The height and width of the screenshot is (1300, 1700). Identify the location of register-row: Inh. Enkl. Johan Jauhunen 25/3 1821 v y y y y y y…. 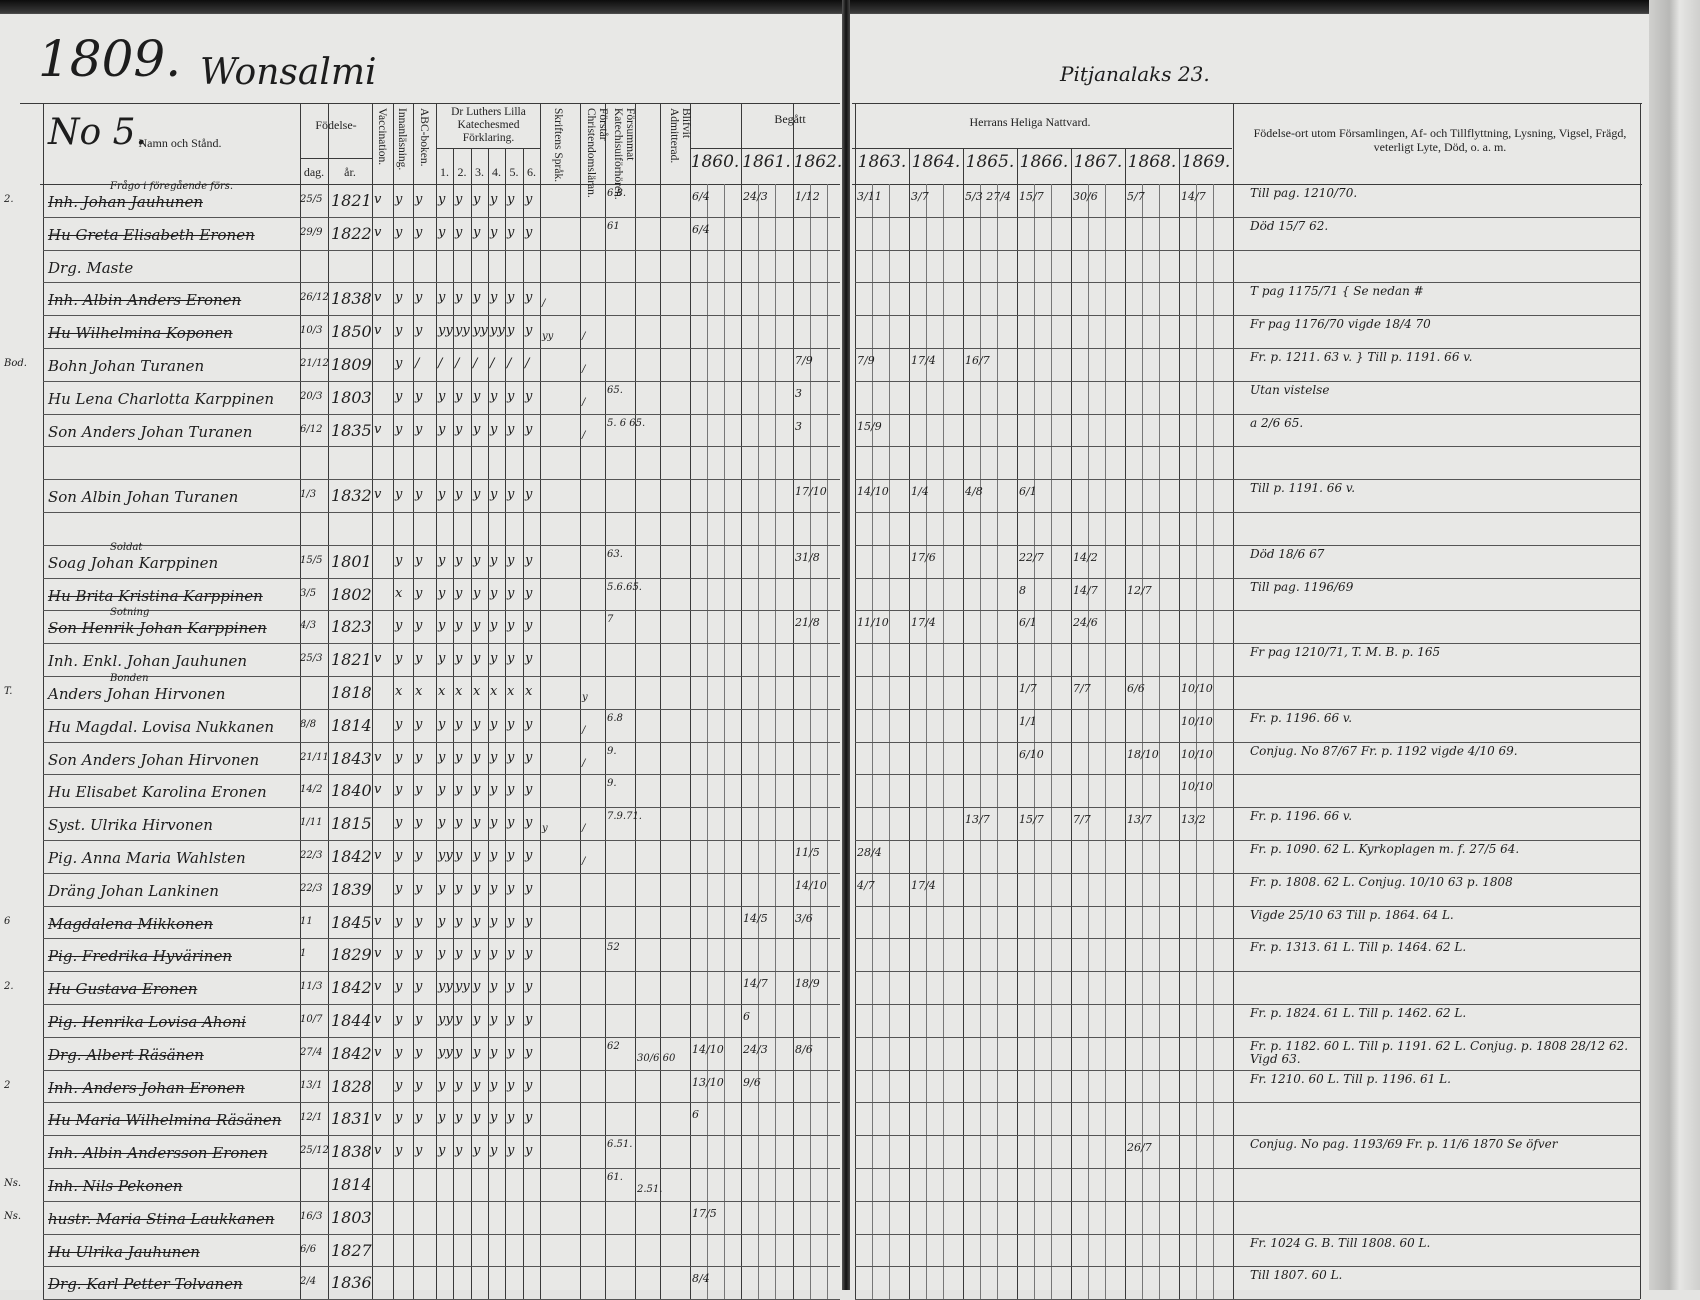
(825, 659).